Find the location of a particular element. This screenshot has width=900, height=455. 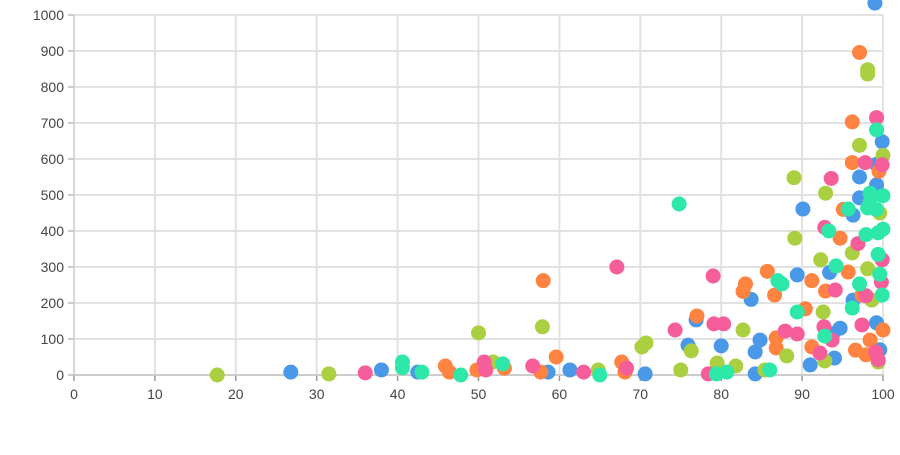

y-tick-label: 100 is located at coordinates (53, 339).